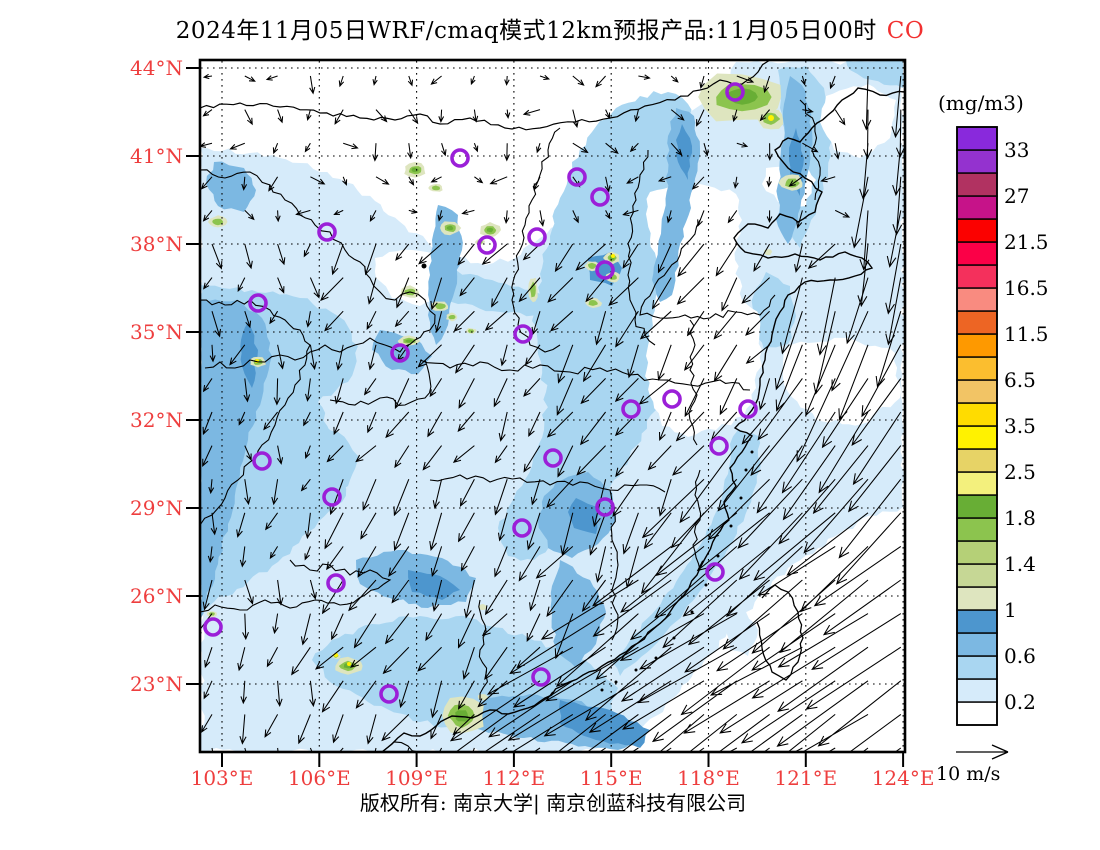  I want to click on wind-scale-reference: 10 m/s, so click(972, 764).